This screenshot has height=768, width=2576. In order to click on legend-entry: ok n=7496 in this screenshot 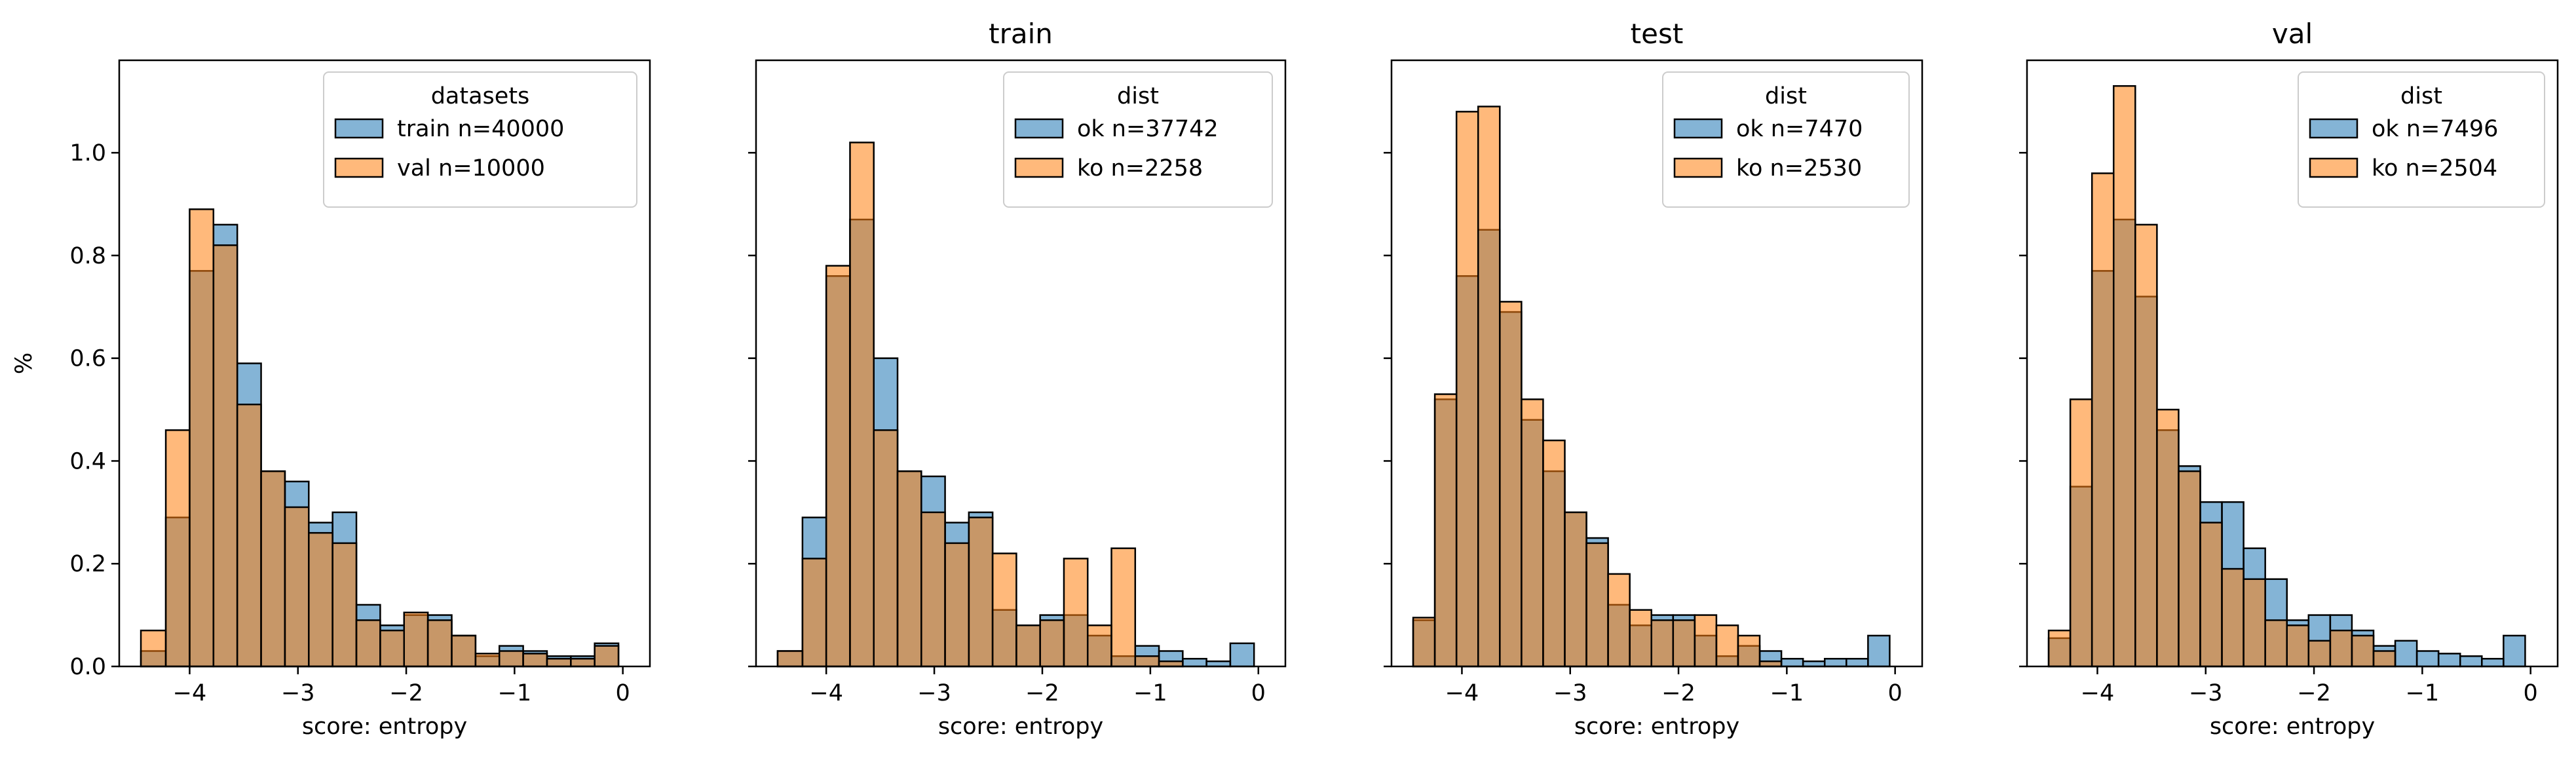, I will do `click(2435, 129)`.